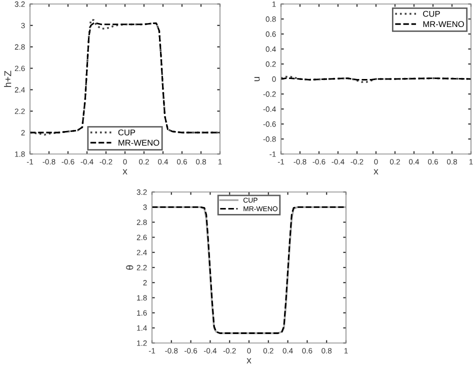  What do you see at coordinates (130, 267) in the screenshot?
I see `y-axis-title: θ` at bounding box center [130, 267].